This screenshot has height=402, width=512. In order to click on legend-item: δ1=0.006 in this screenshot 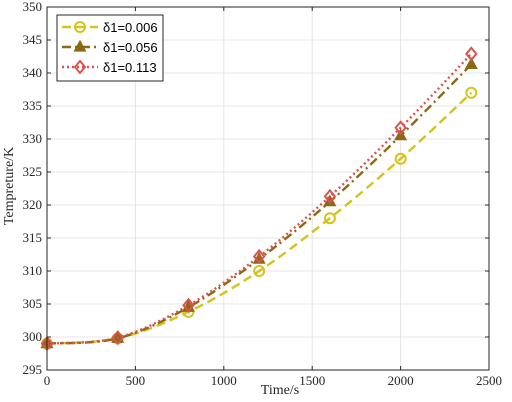, I will do `click(110, 27)`.